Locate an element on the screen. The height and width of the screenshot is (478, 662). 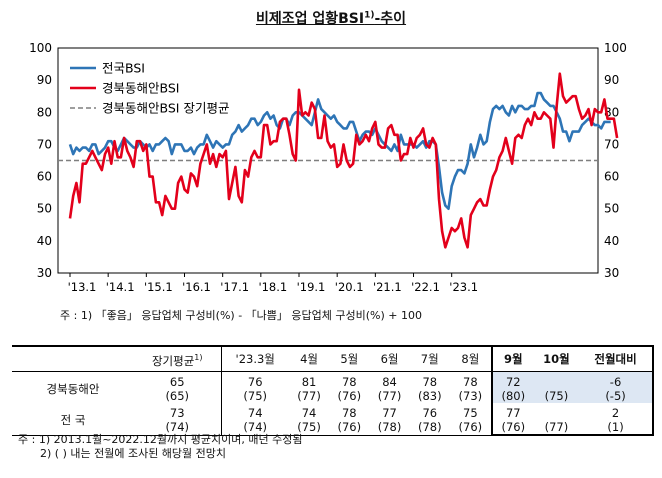
table-cell: 75 (76) is located at coordinates (470, 419).